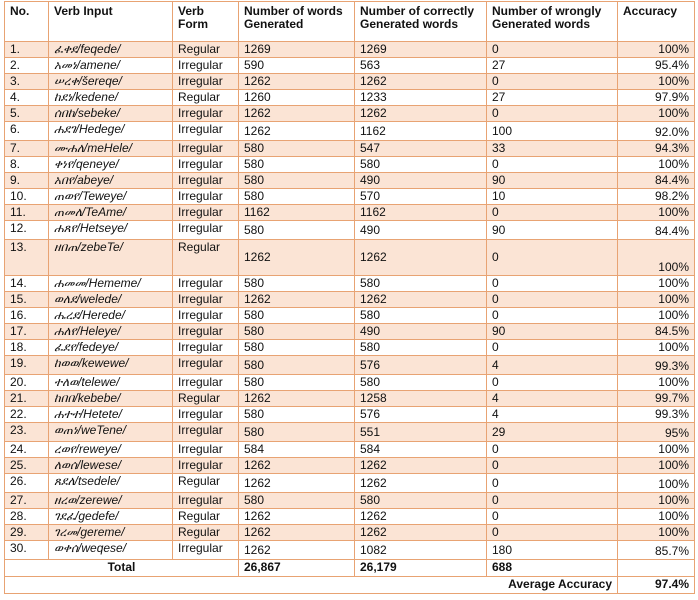 The width and height of the screenshot is (698, 600). I want to click on cell-generated: 590, so click(296, 65).